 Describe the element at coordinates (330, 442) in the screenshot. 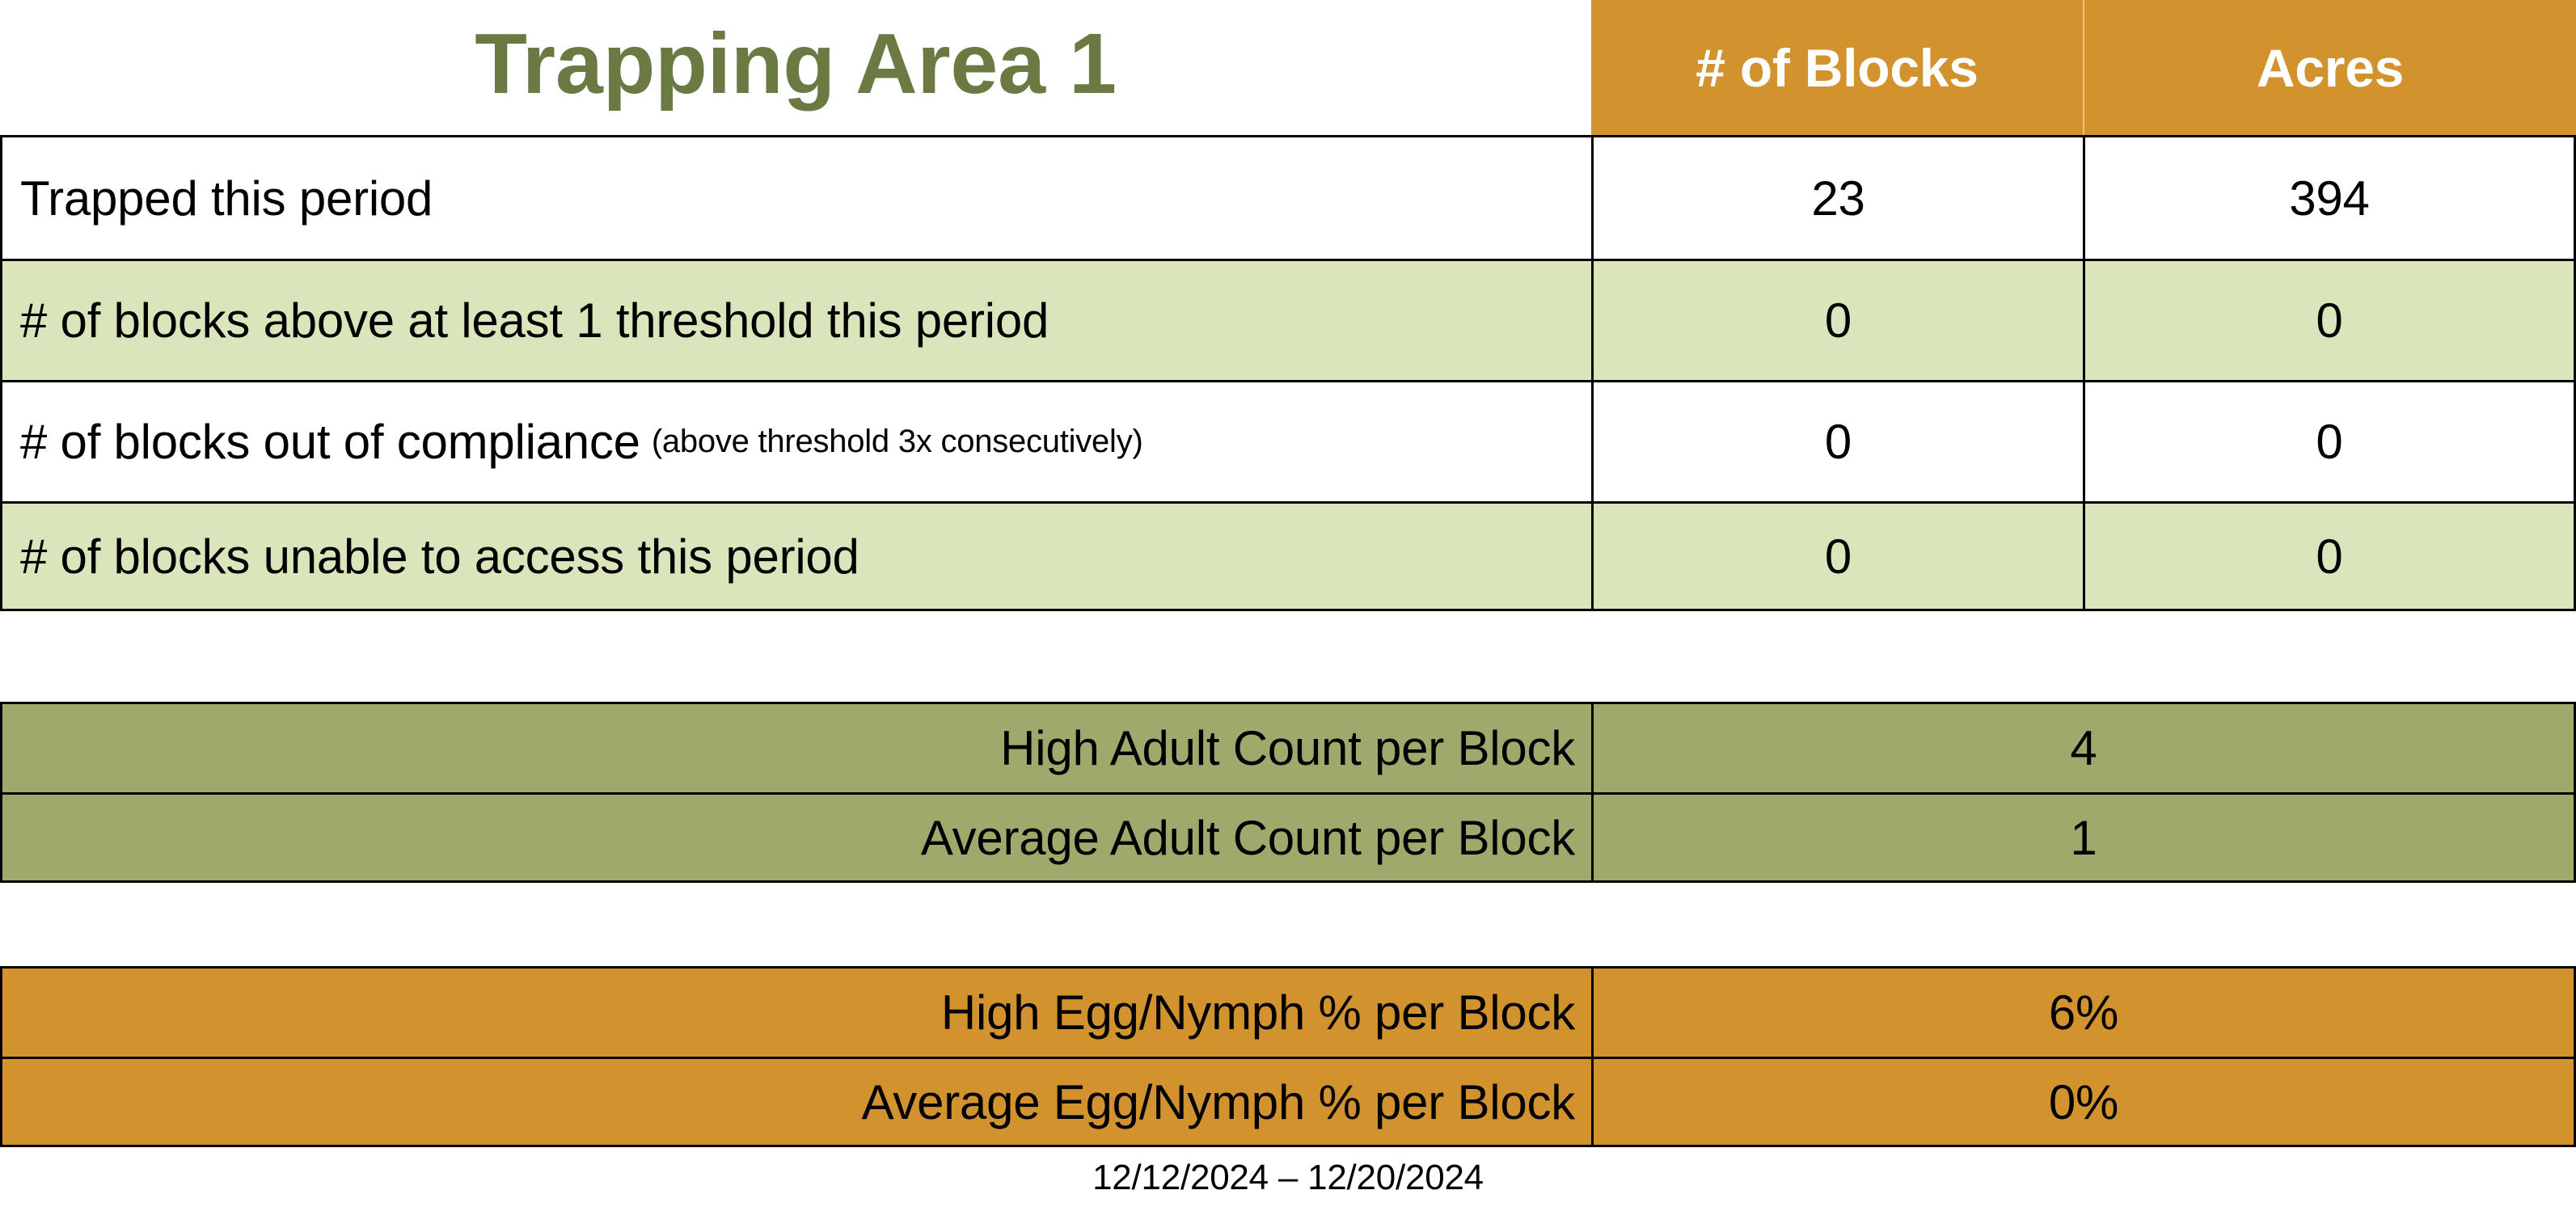

I see `row-label: # of blocks out of compliance` at that location.